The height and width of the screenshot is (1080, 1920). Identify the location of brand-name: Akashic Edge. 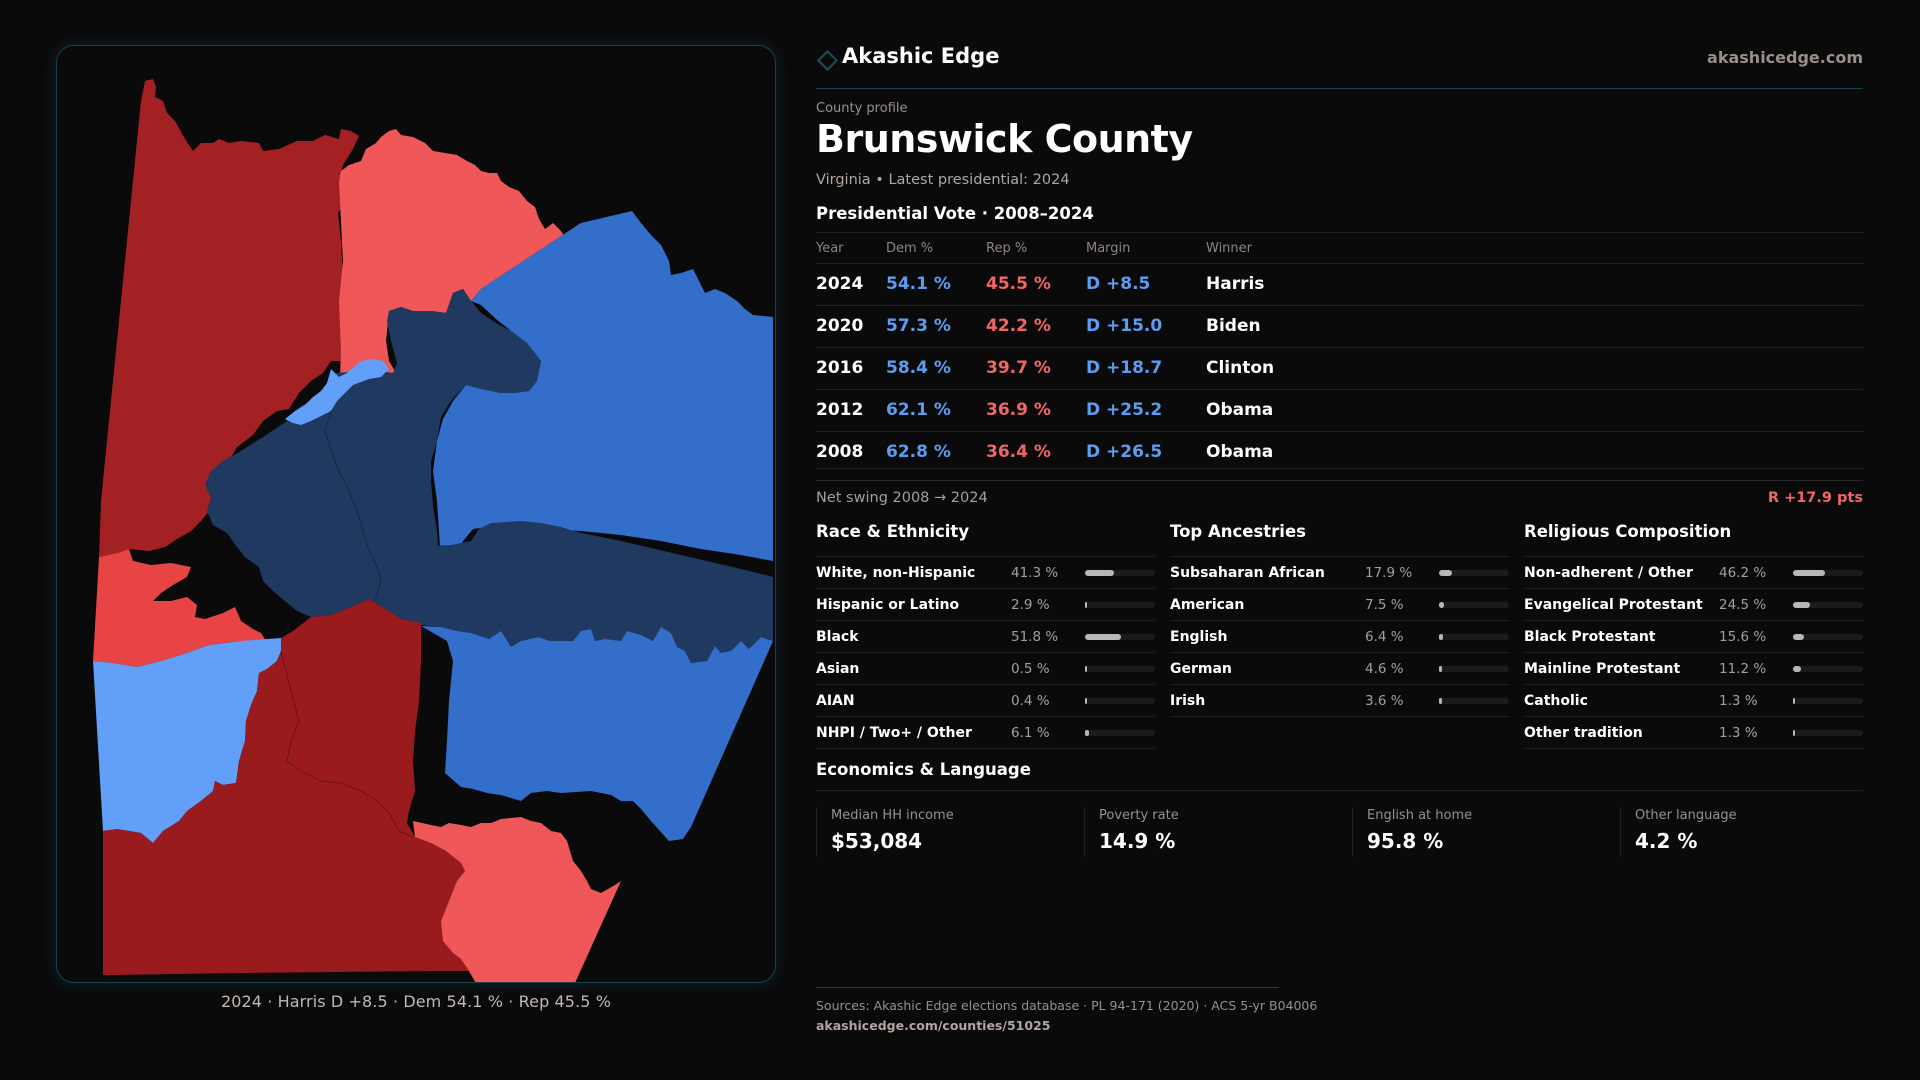
(921, 56).